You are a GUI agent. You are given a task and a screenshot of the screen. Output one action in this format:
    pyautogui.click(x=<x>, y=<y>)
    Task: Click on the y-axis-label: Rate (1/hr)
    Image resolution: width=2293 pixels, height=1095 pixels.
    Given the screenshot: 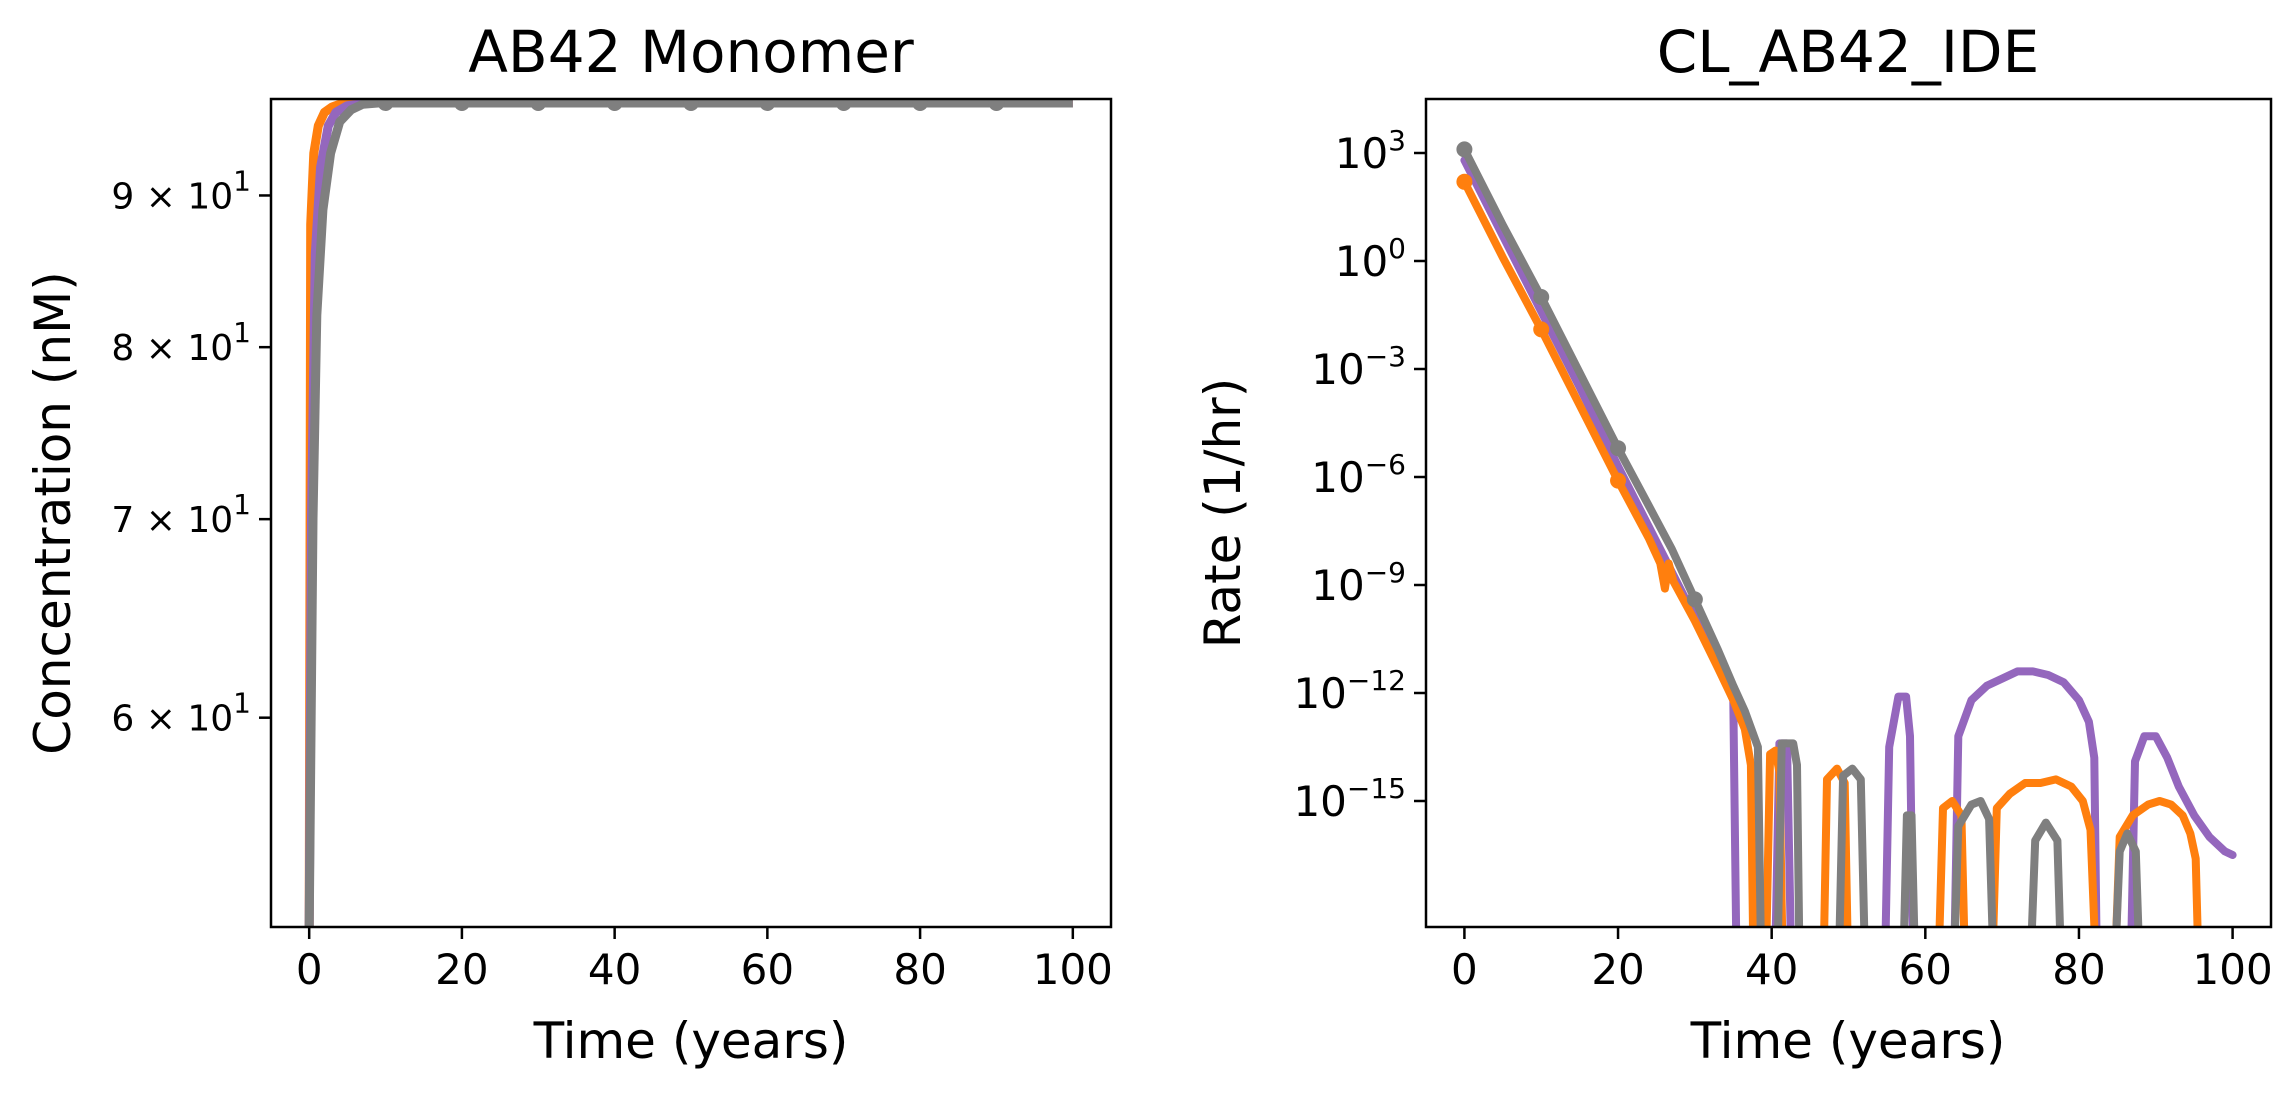 What is the action you would take?
    pyautogui.click(x=1223, y=513)
    